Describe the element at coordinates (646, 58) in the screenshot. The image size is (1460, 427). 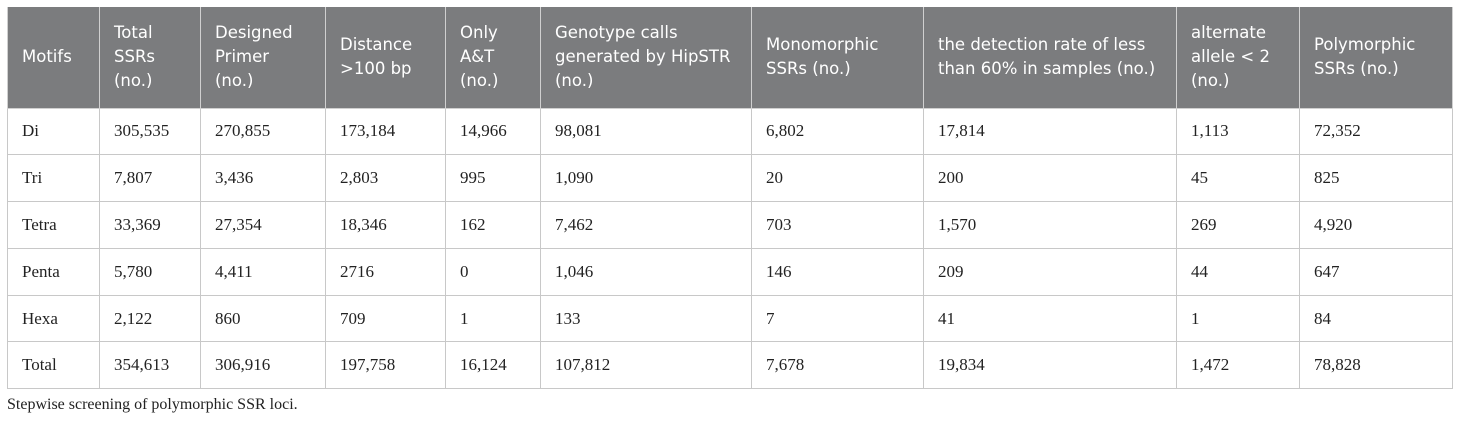
I see `header-cell: Genotype calls generated by HipSTR (no.)` at that location.